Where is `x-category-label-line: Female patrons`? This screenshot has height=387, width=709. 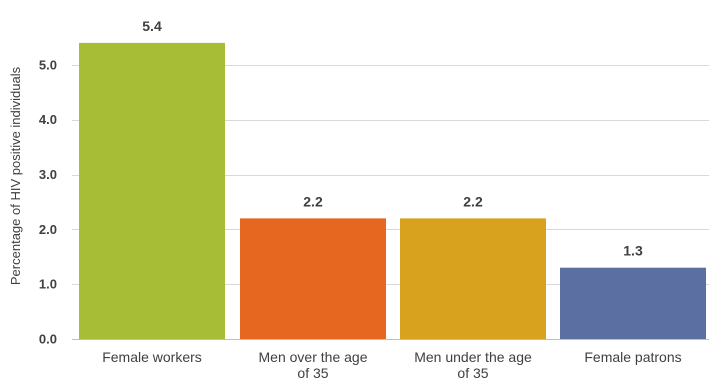
x-category-label-line: Female patrons is located at coordinates (632, 357).